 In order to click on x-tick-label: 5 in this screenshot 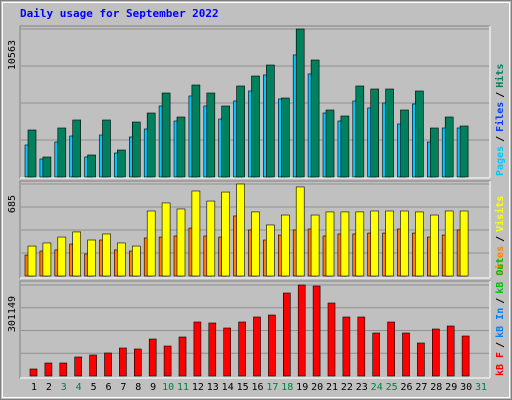, I will do `click(94, 387)`.